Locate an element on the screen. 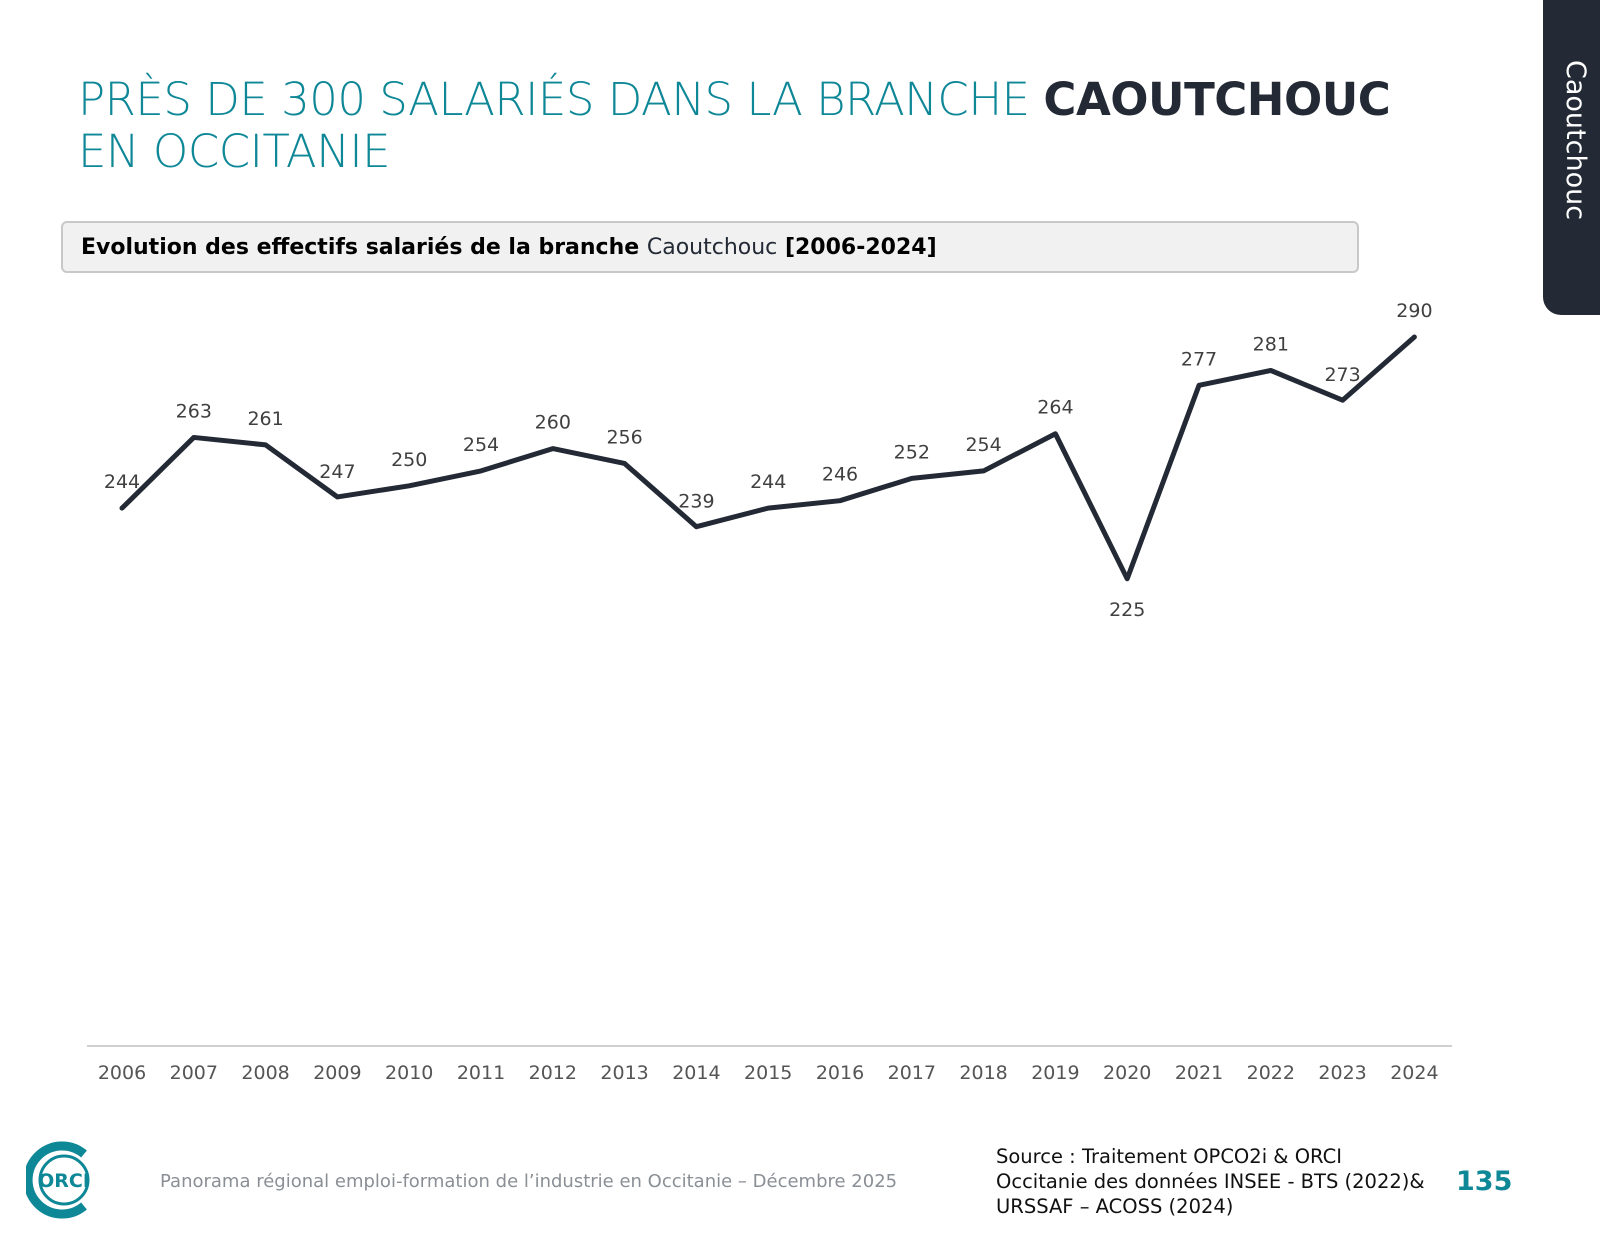 This screenshot has height=1259, width=1600. data-label: 261 is located at coordinates (265, 419).